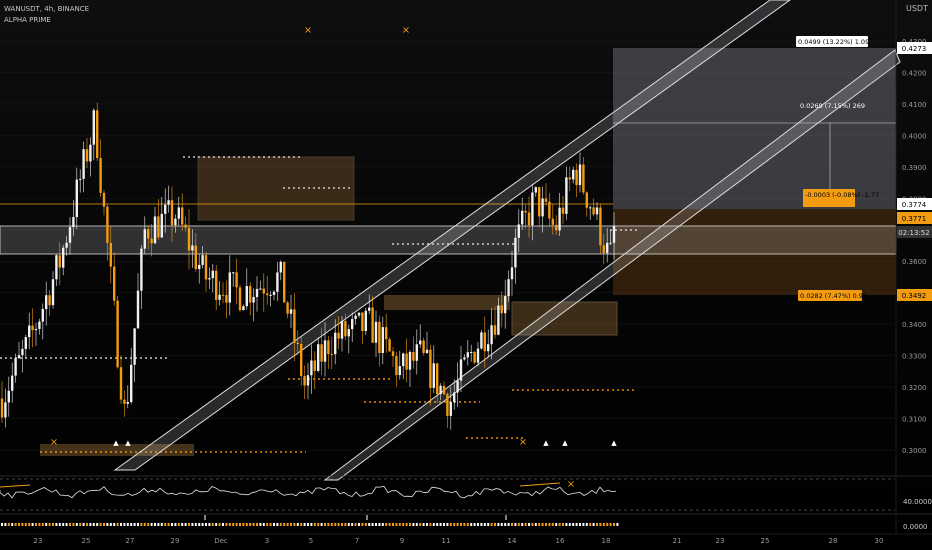 The image size is (932, 550). I want to click on annotation-label: -0.0003 (-0.08%) -1.77, so click(842, 195).